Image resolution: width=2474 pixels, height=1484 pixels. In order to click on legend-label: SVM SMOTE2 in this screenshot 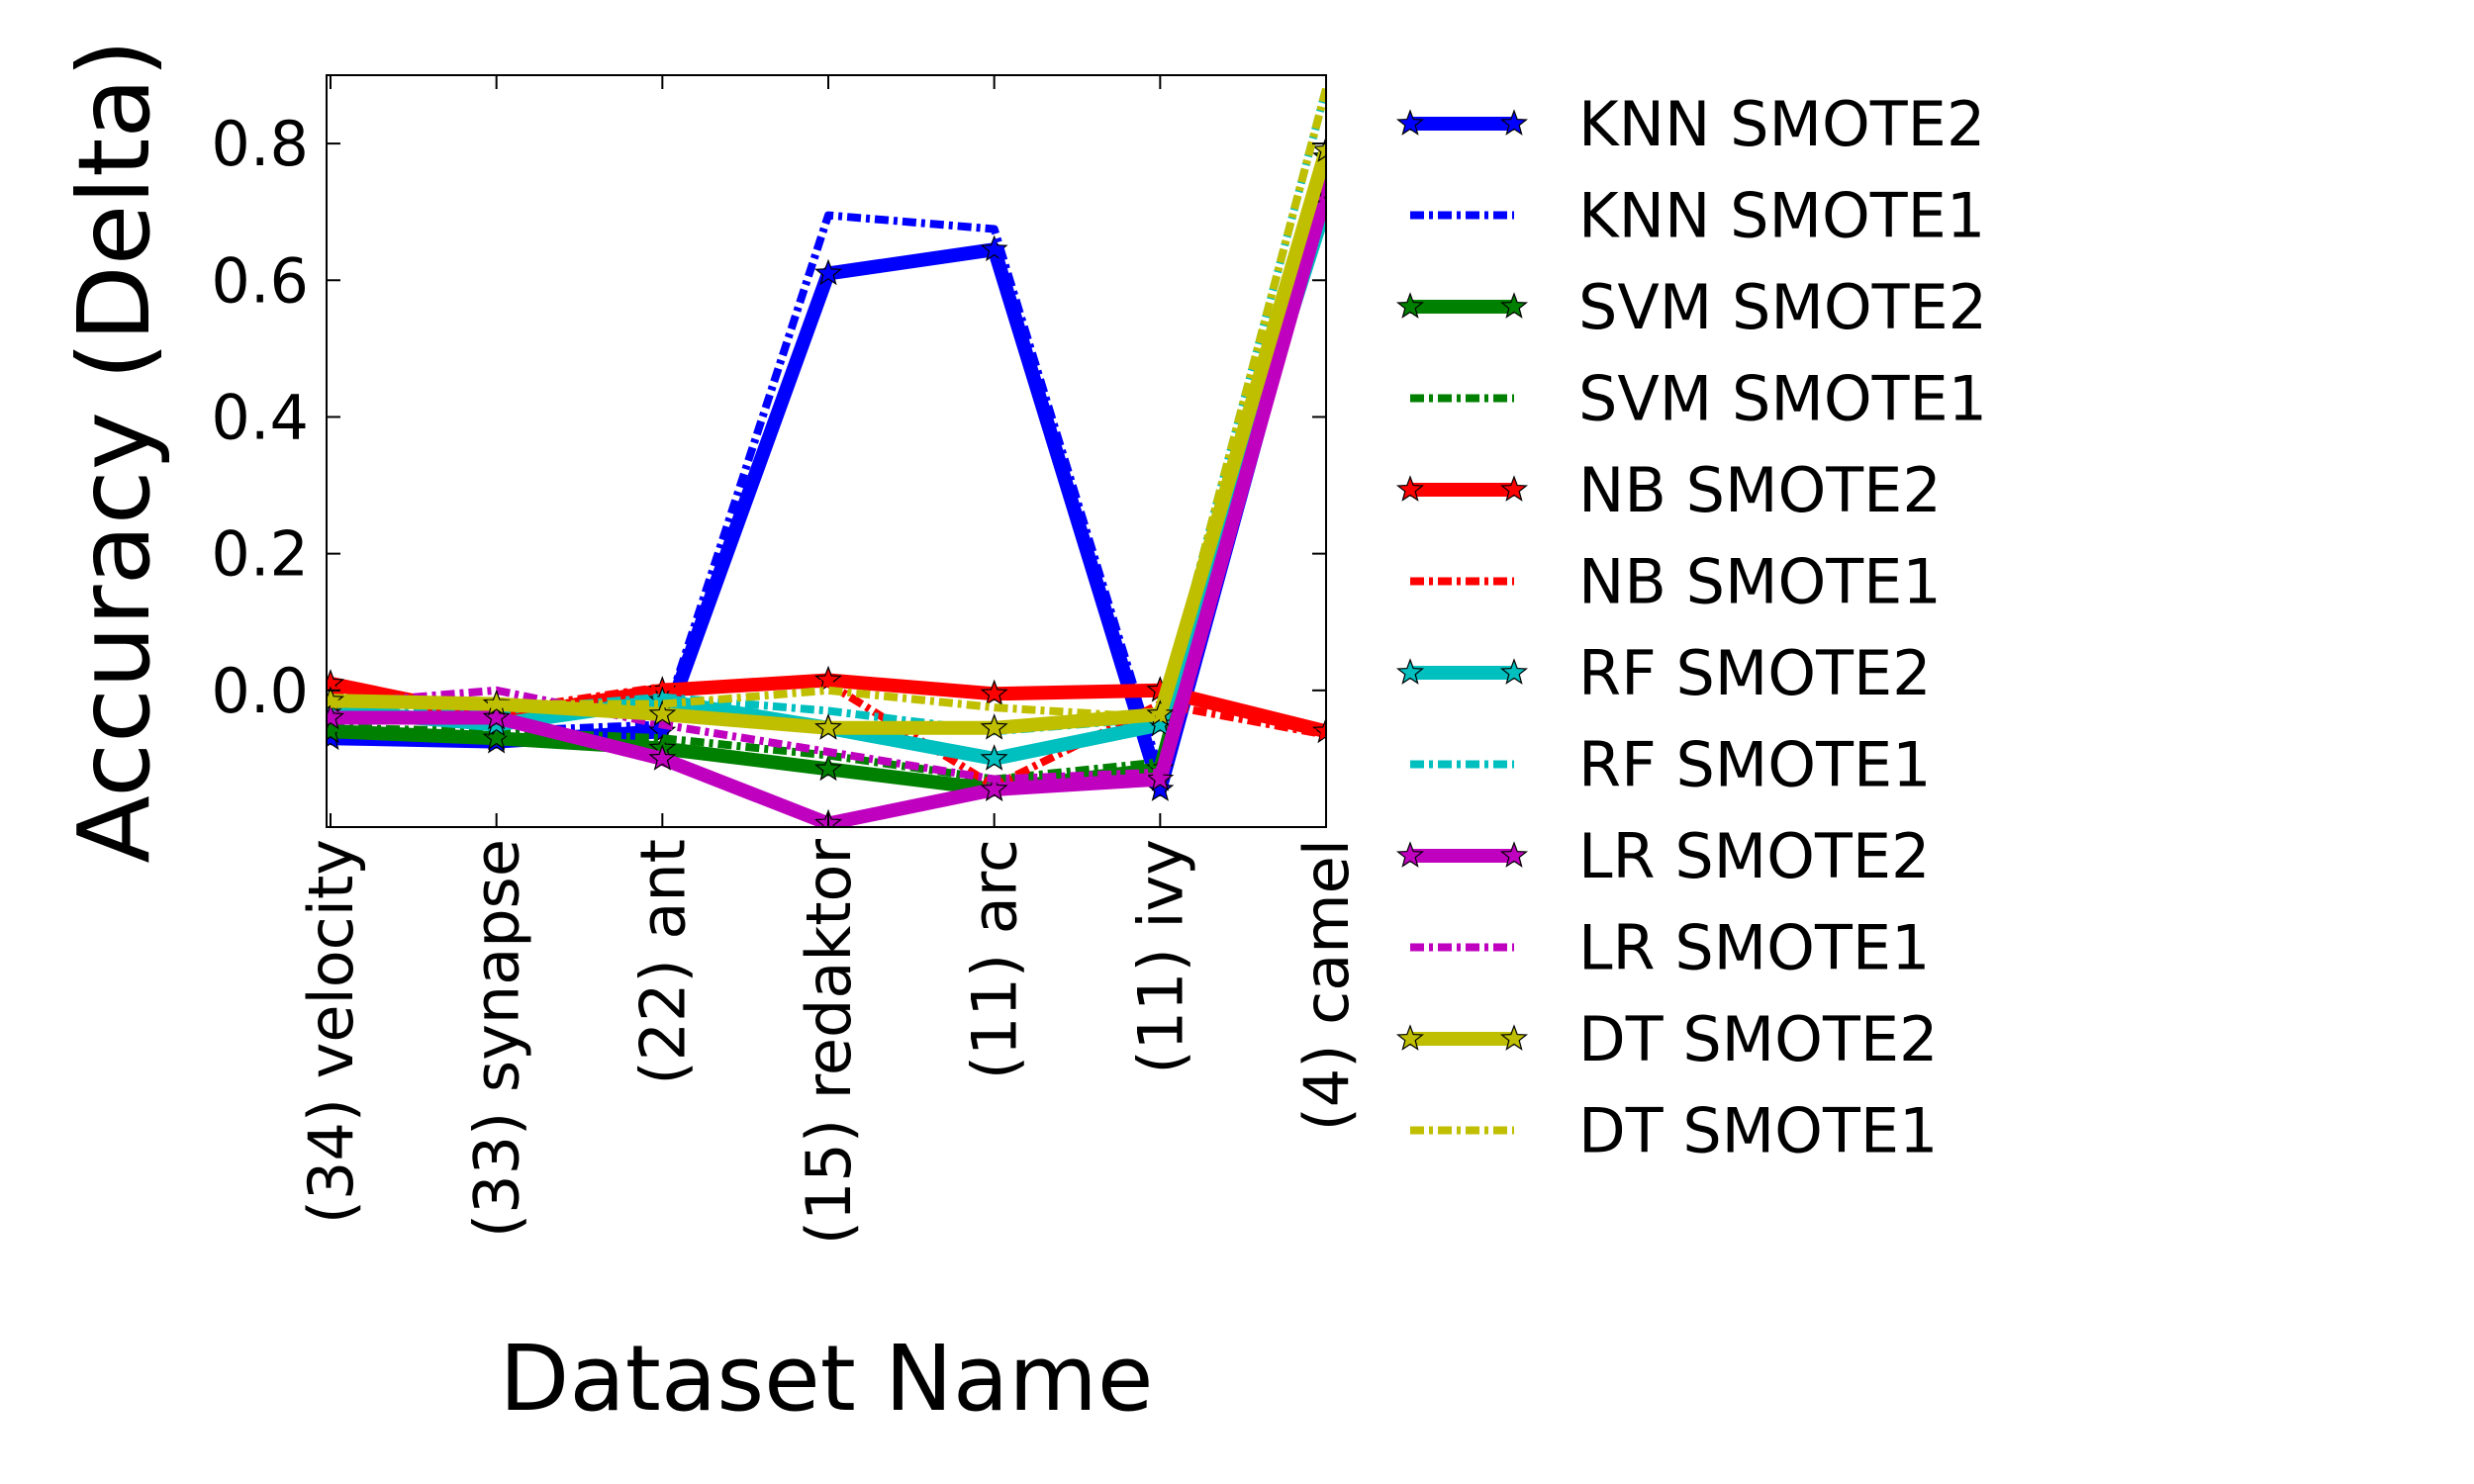, I will do `click(1783, 307)`.